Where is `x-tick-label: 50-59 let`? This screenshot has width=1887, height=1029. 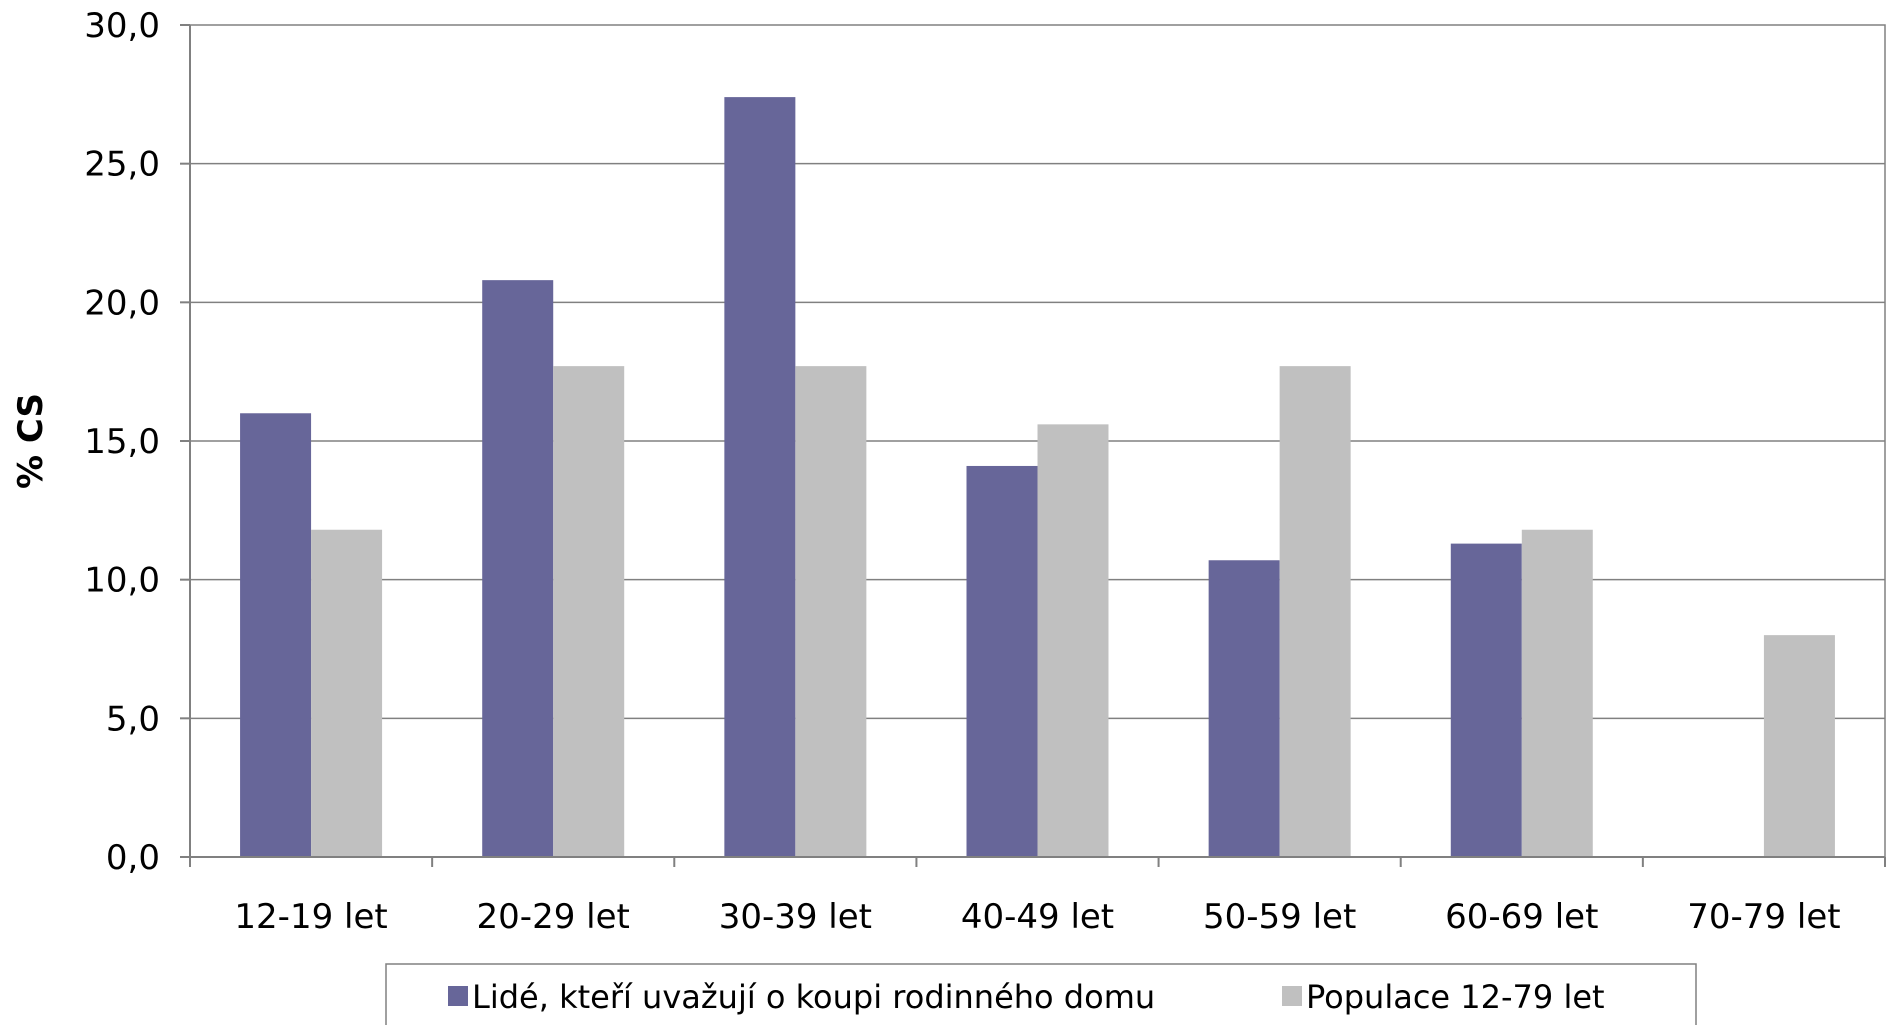 x-tick-label: 50-59 let is located at coordinates (1279, 917).